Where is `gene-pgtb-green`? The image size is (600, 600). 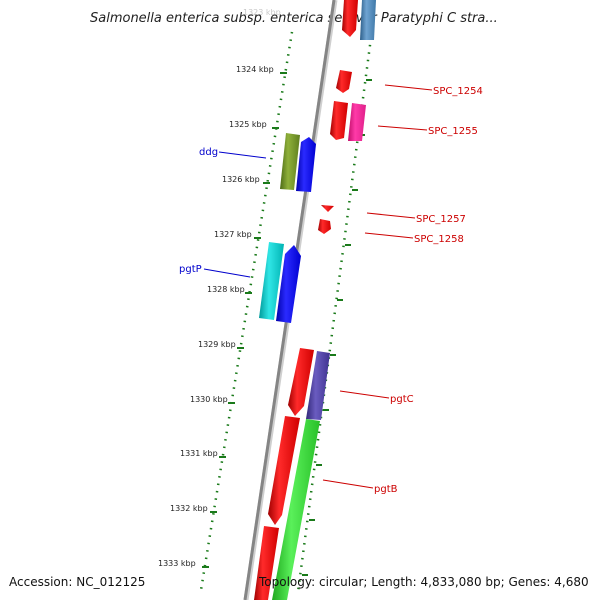 gene-pgtb-green is located at coordinates (296, 509).